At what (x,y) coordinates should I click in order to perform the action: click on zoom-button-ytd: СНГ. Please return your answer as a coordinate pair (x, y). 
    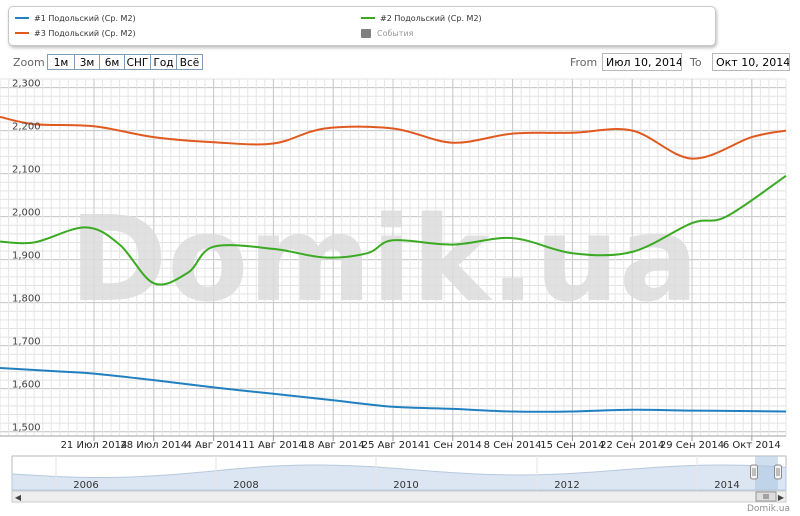
    Looking at the image, I should click on (137, 62).